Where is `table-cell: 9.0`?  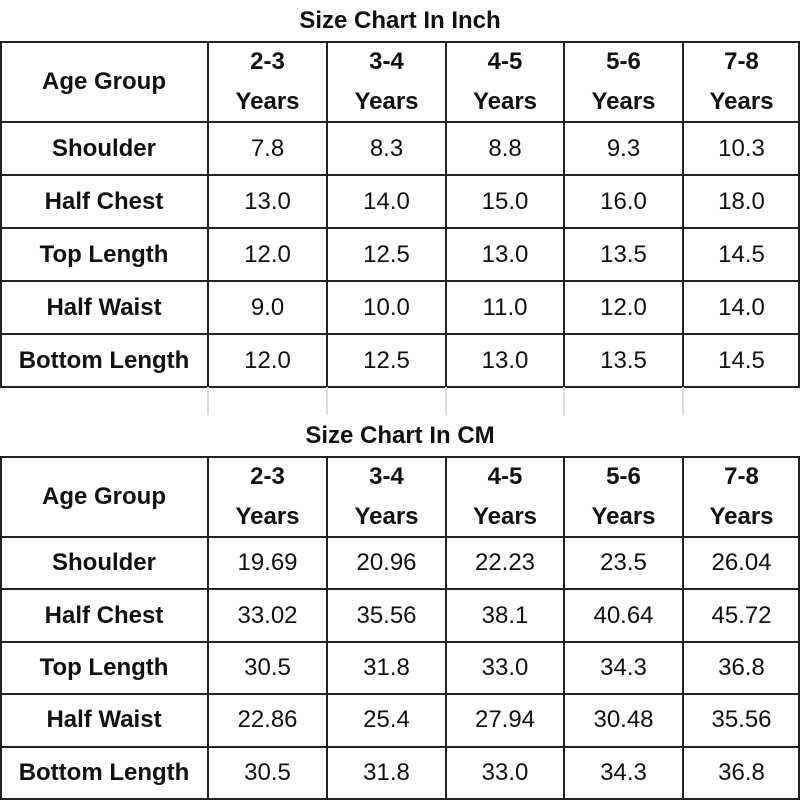
table-cell: 9.0 is located at coordinates (267, 307).